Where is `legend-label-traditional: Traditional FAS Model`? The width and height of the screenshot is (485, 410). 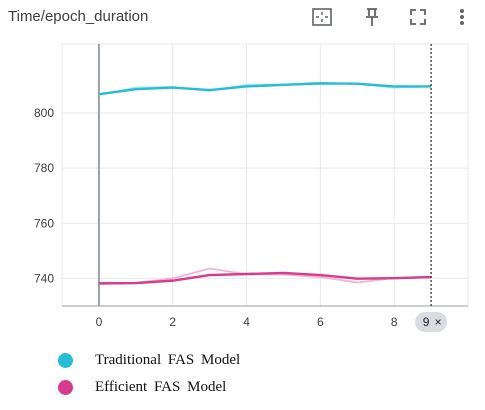
legend-label-traditional: Traditional FAS Model is located at coordinates (168, 360).